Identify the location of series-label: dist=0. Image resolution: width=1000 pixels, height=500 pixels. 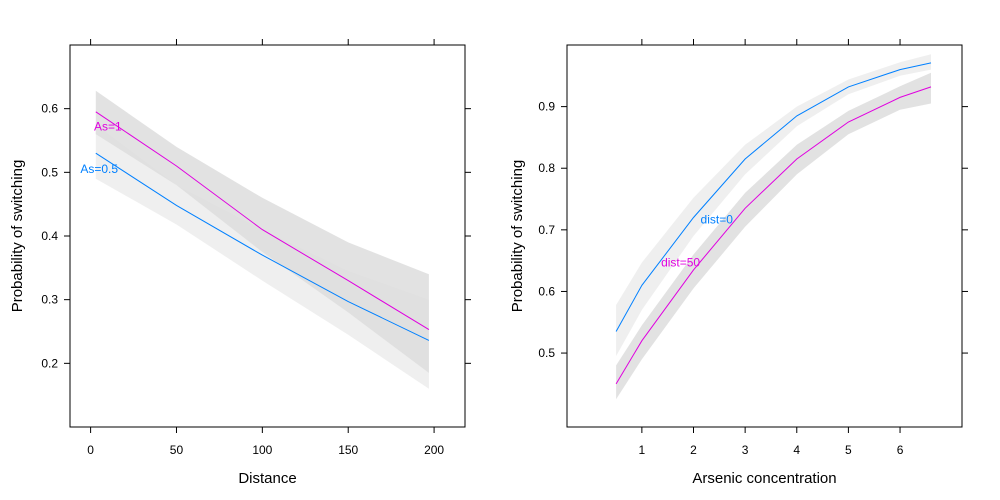
(717, 219).